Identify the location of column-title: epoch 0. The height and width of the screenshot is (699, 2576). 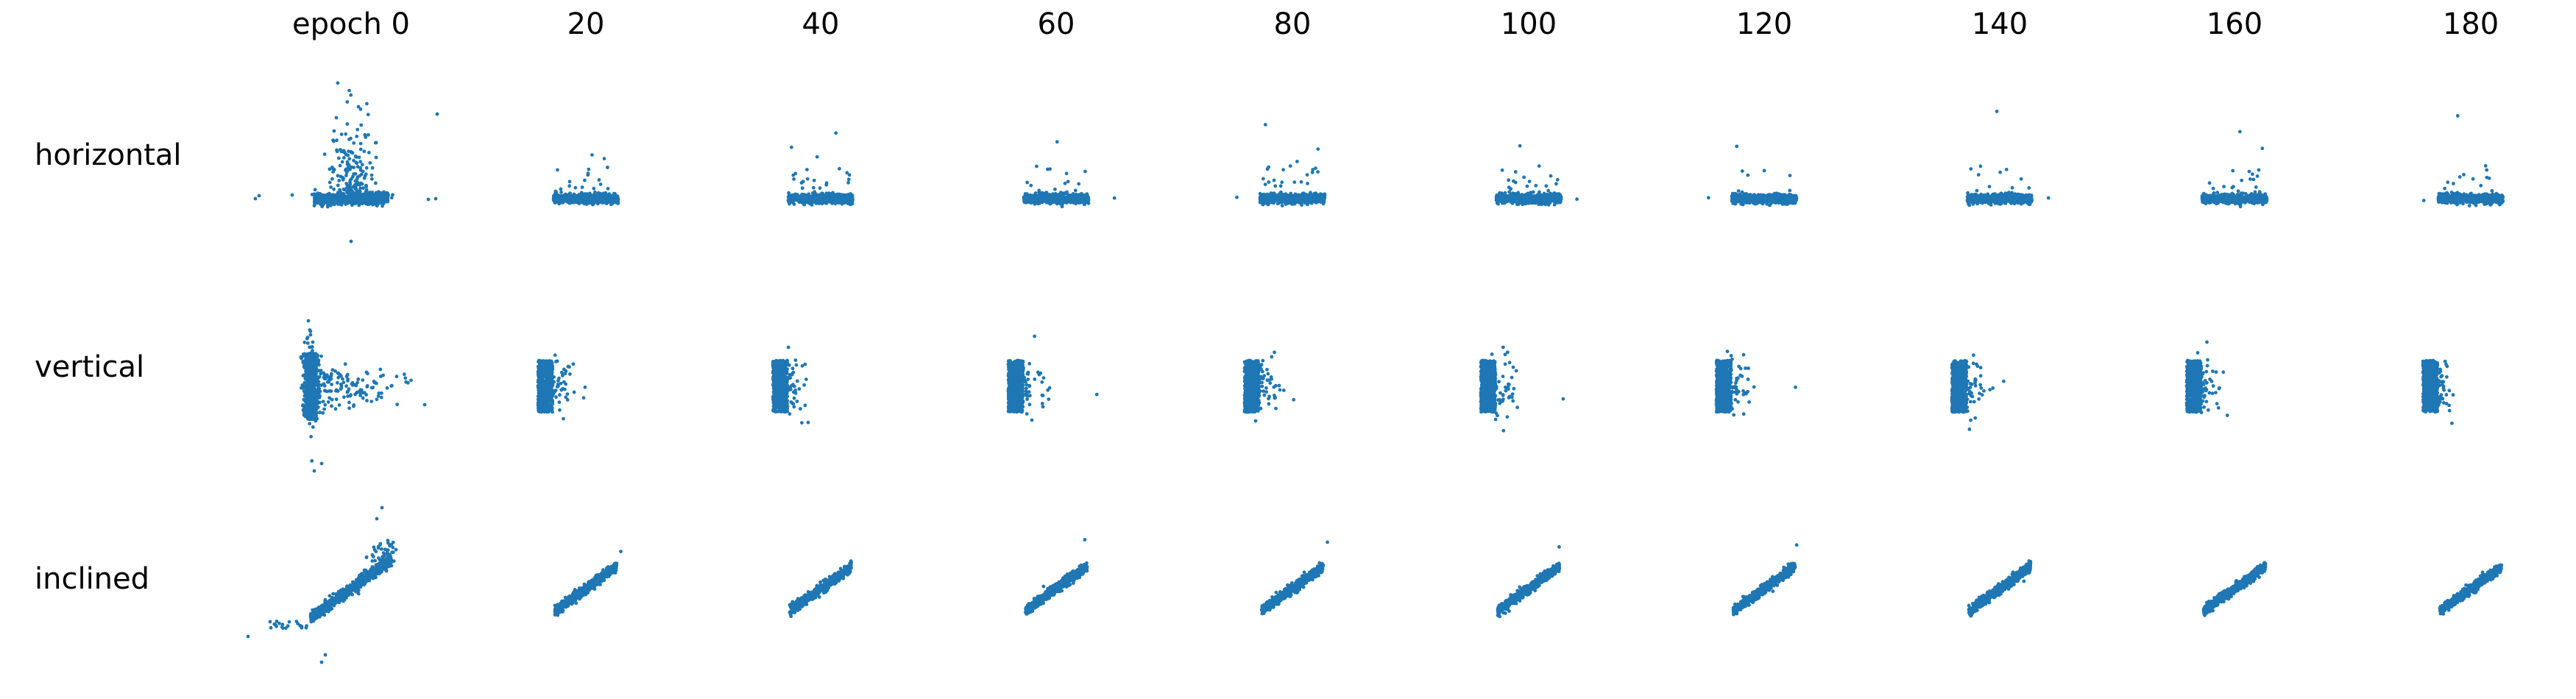
(351, 24).